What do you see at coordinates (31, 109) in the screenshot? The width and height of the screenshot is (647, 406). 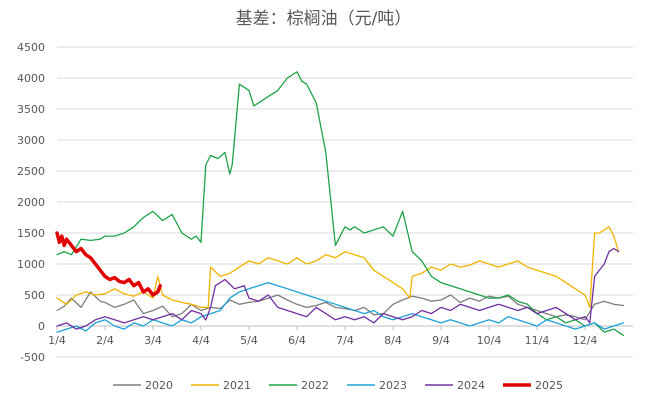 I see `y-tick-label: 3500` at bounding box center [31, 109].